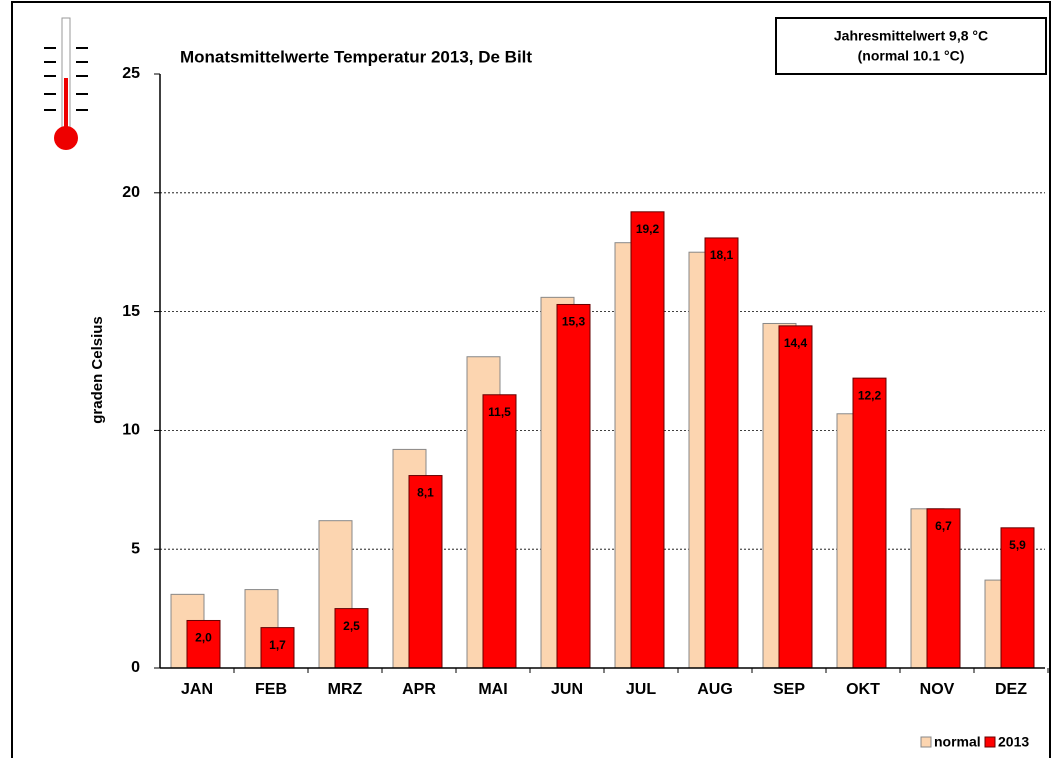  I want to click on data-label: 18,1, so click(722, 255).